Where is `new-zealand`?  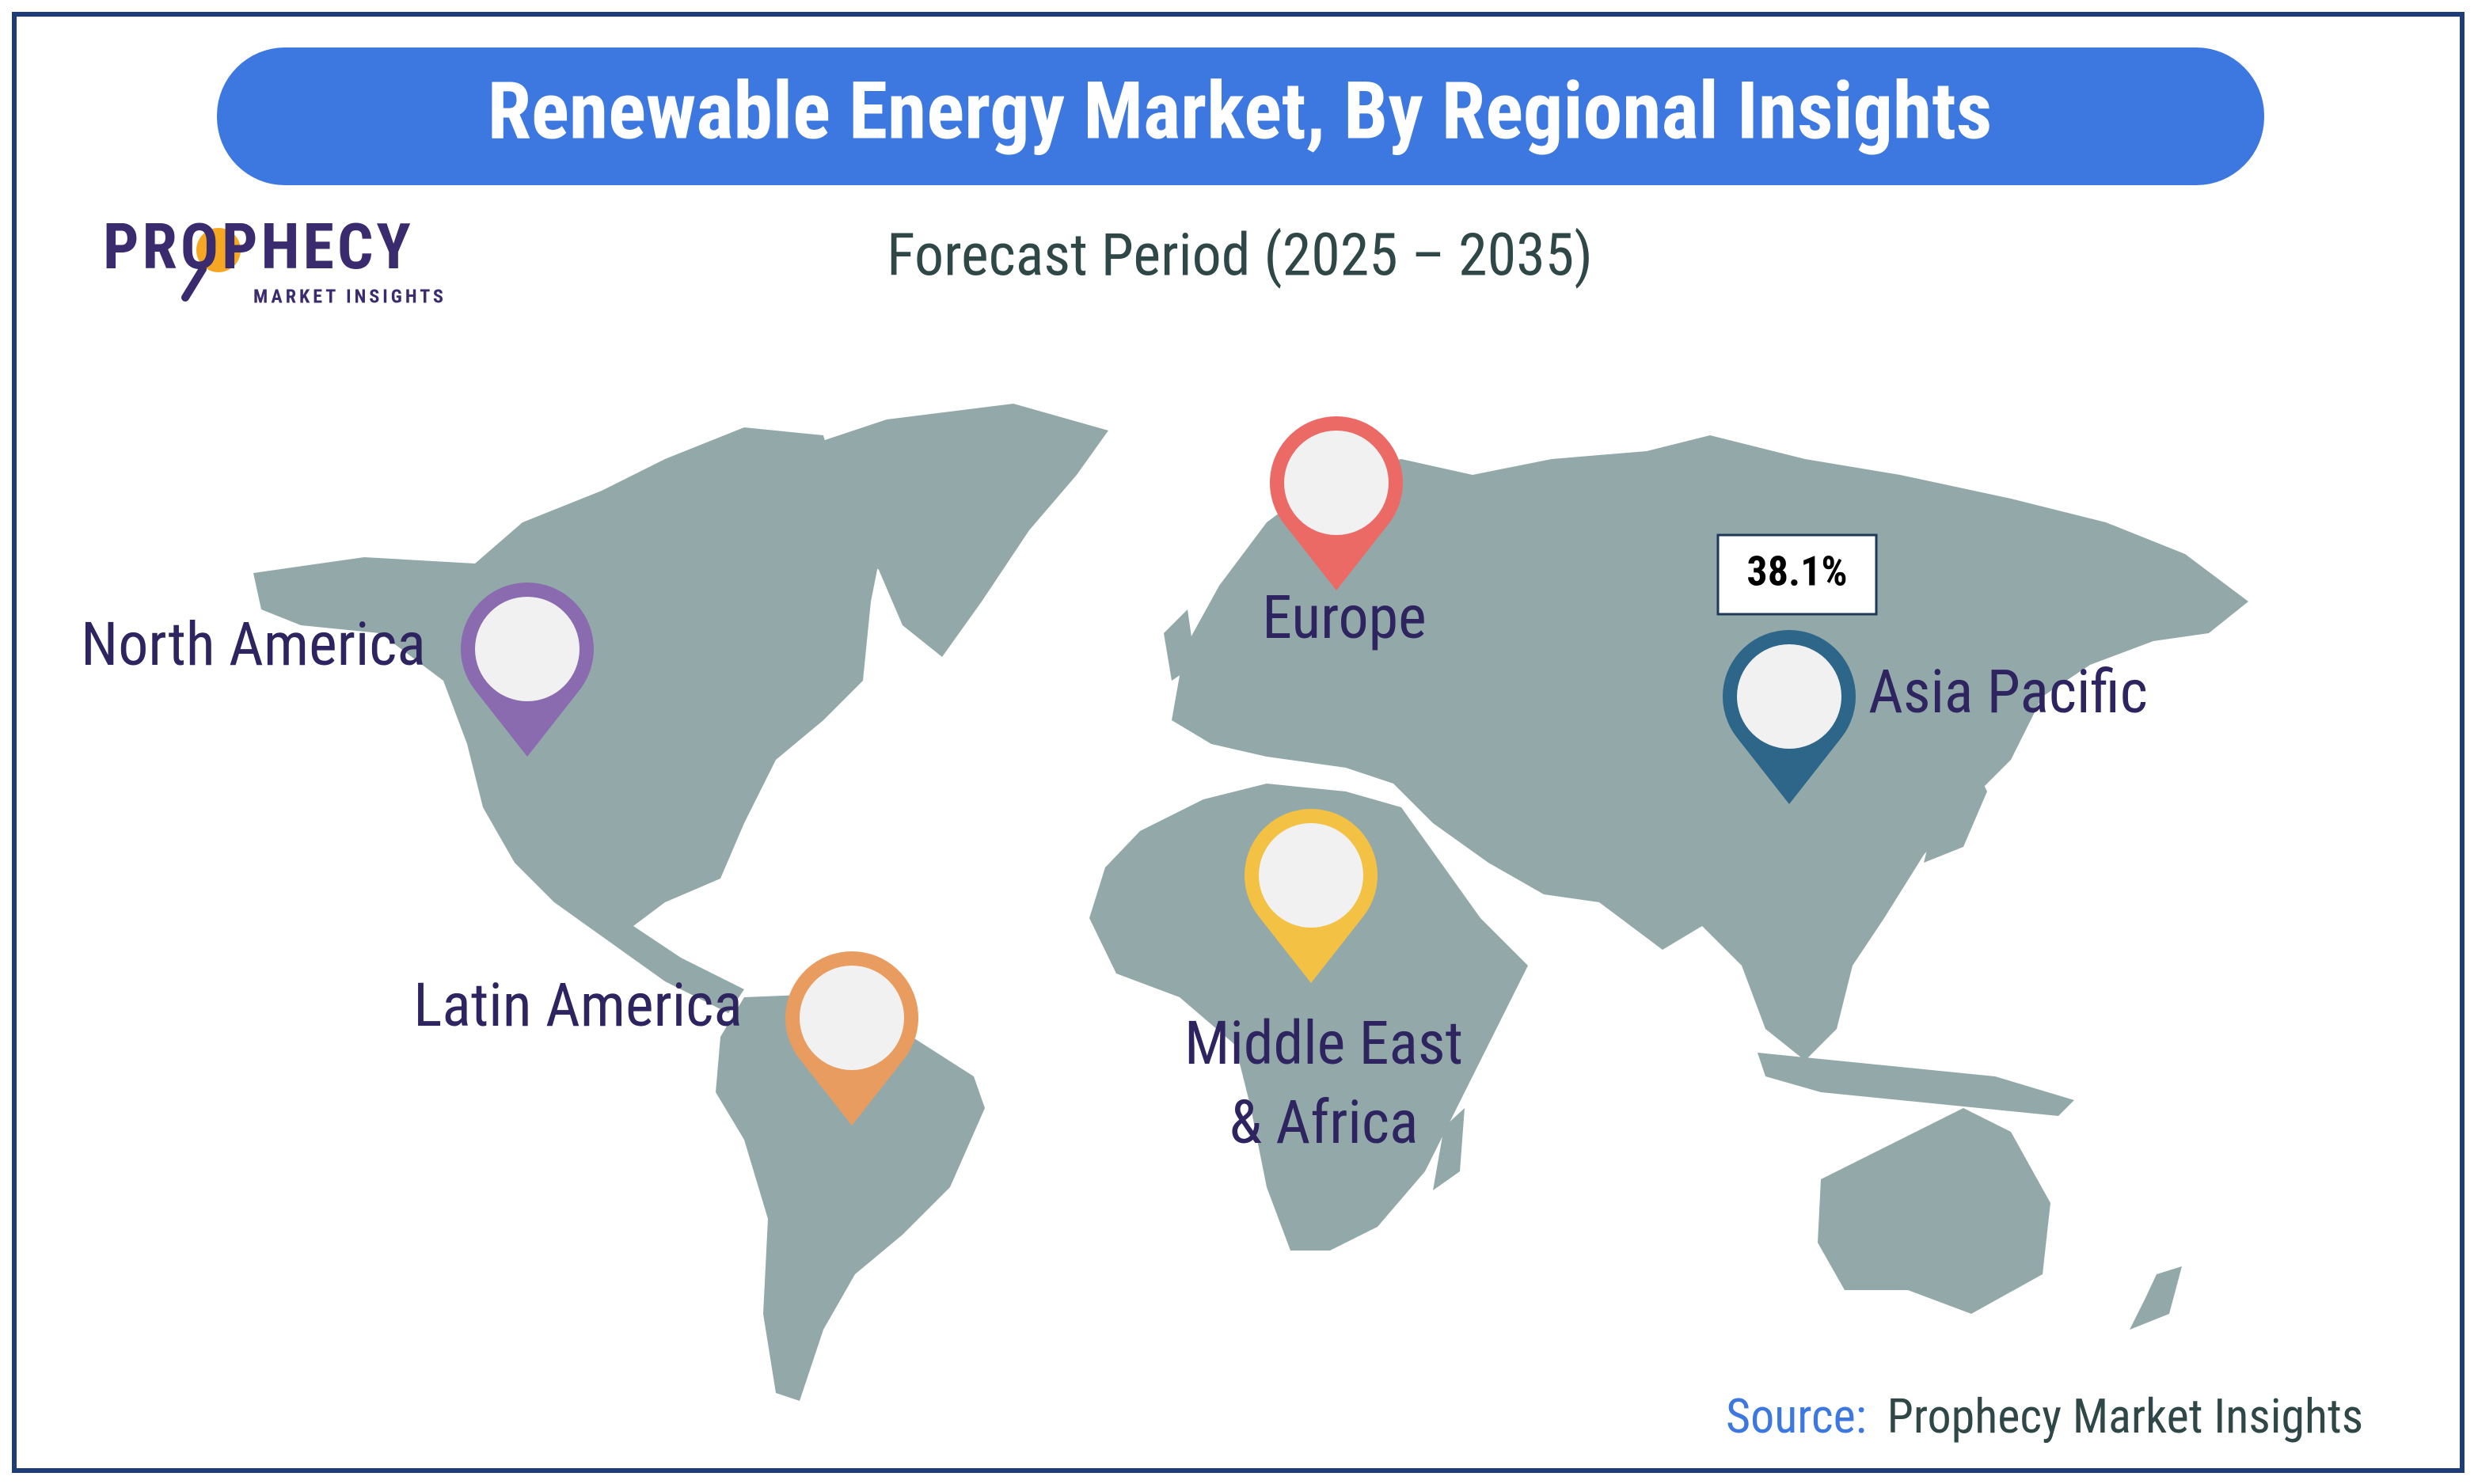
new-zealand is located at coordinates (2156, 1298).